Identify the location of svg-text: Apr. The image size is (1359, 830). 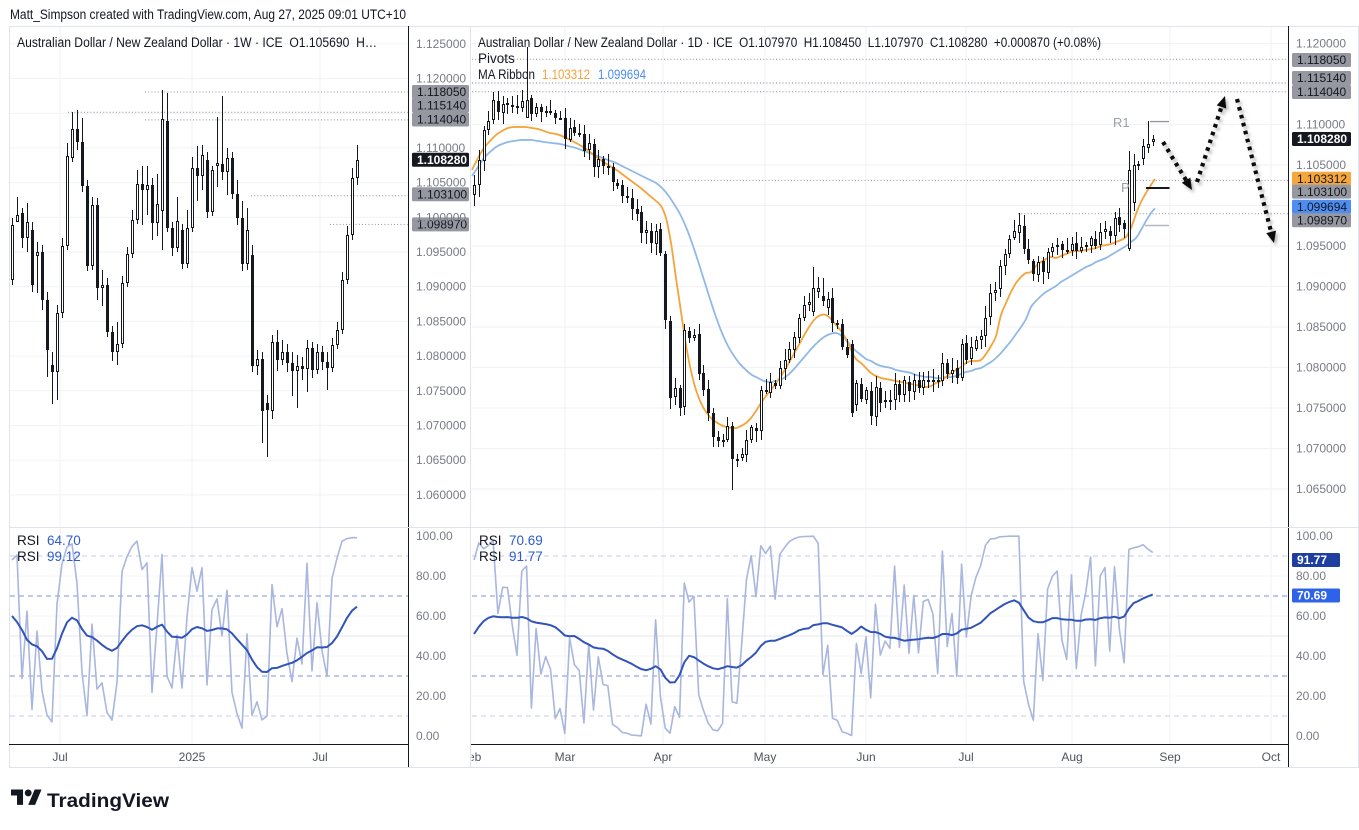
(663, 757).